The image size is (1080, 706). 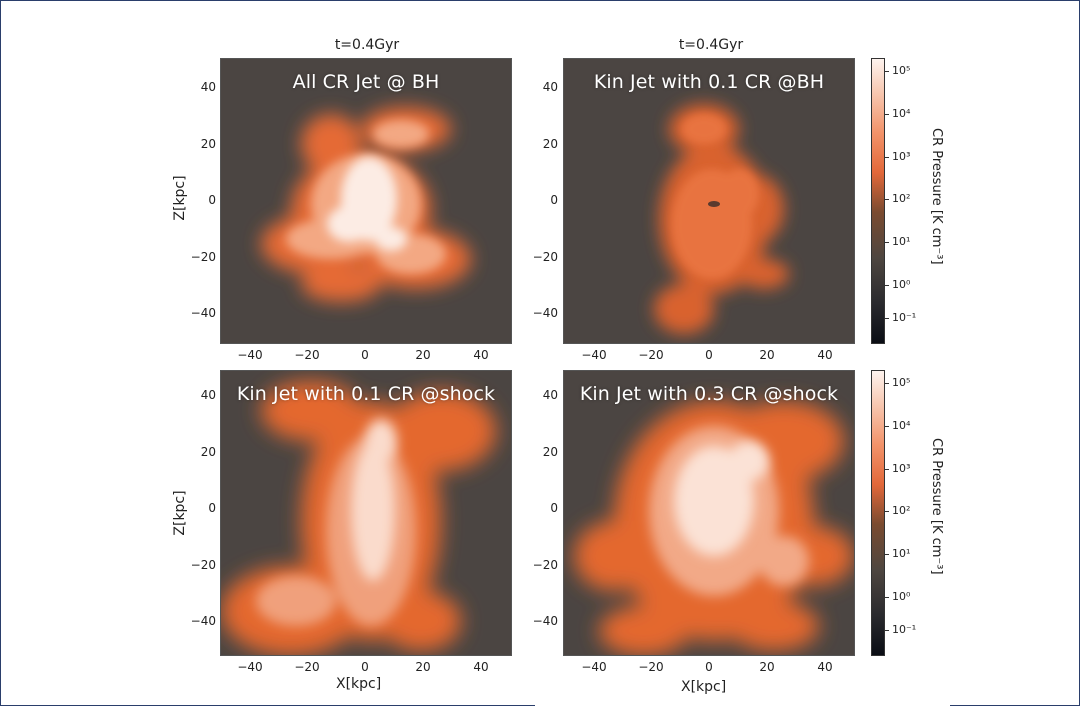 I want to click on panel-label: Kin Jet with 0.1 CR @BH, so click(x=709, y=82).